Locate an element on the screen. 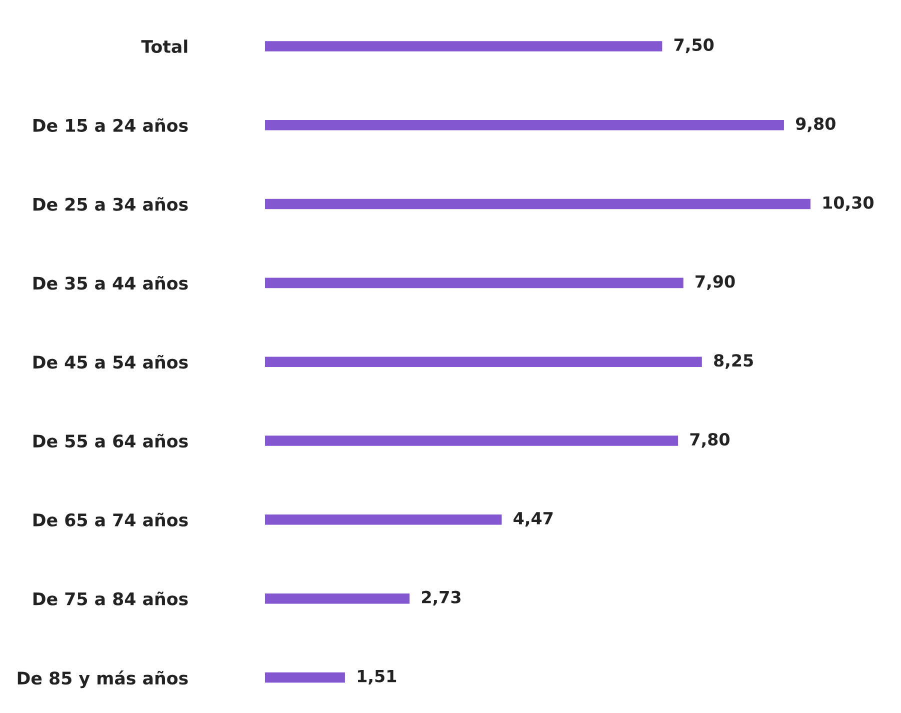 The image size is (901, 713). y-tick-label: De 85 y más años is located at coordinates (103, 679).